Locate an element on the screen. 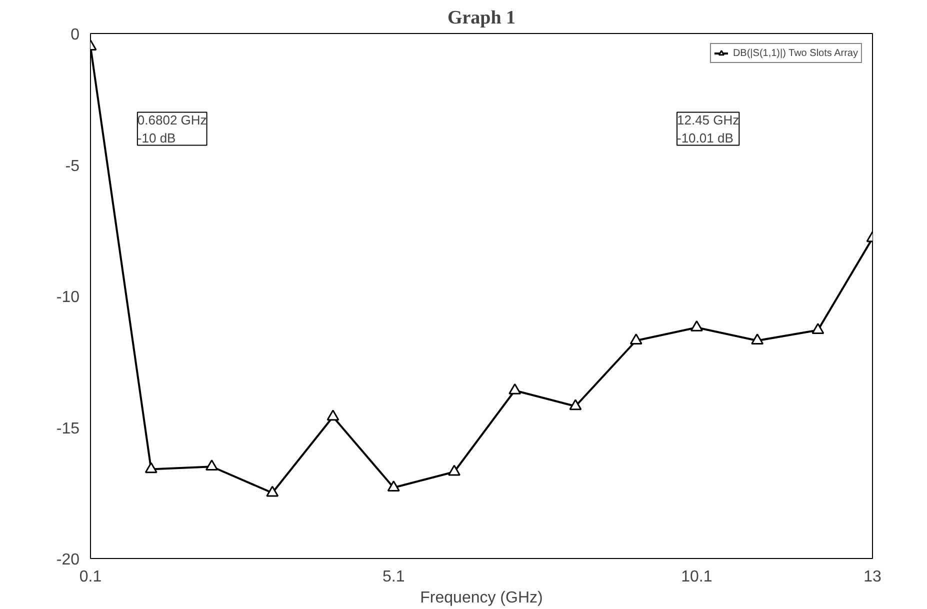 This screenshot has width=927, height=609. x-tick-label: 0.1 is located at coordinates (90, 577).